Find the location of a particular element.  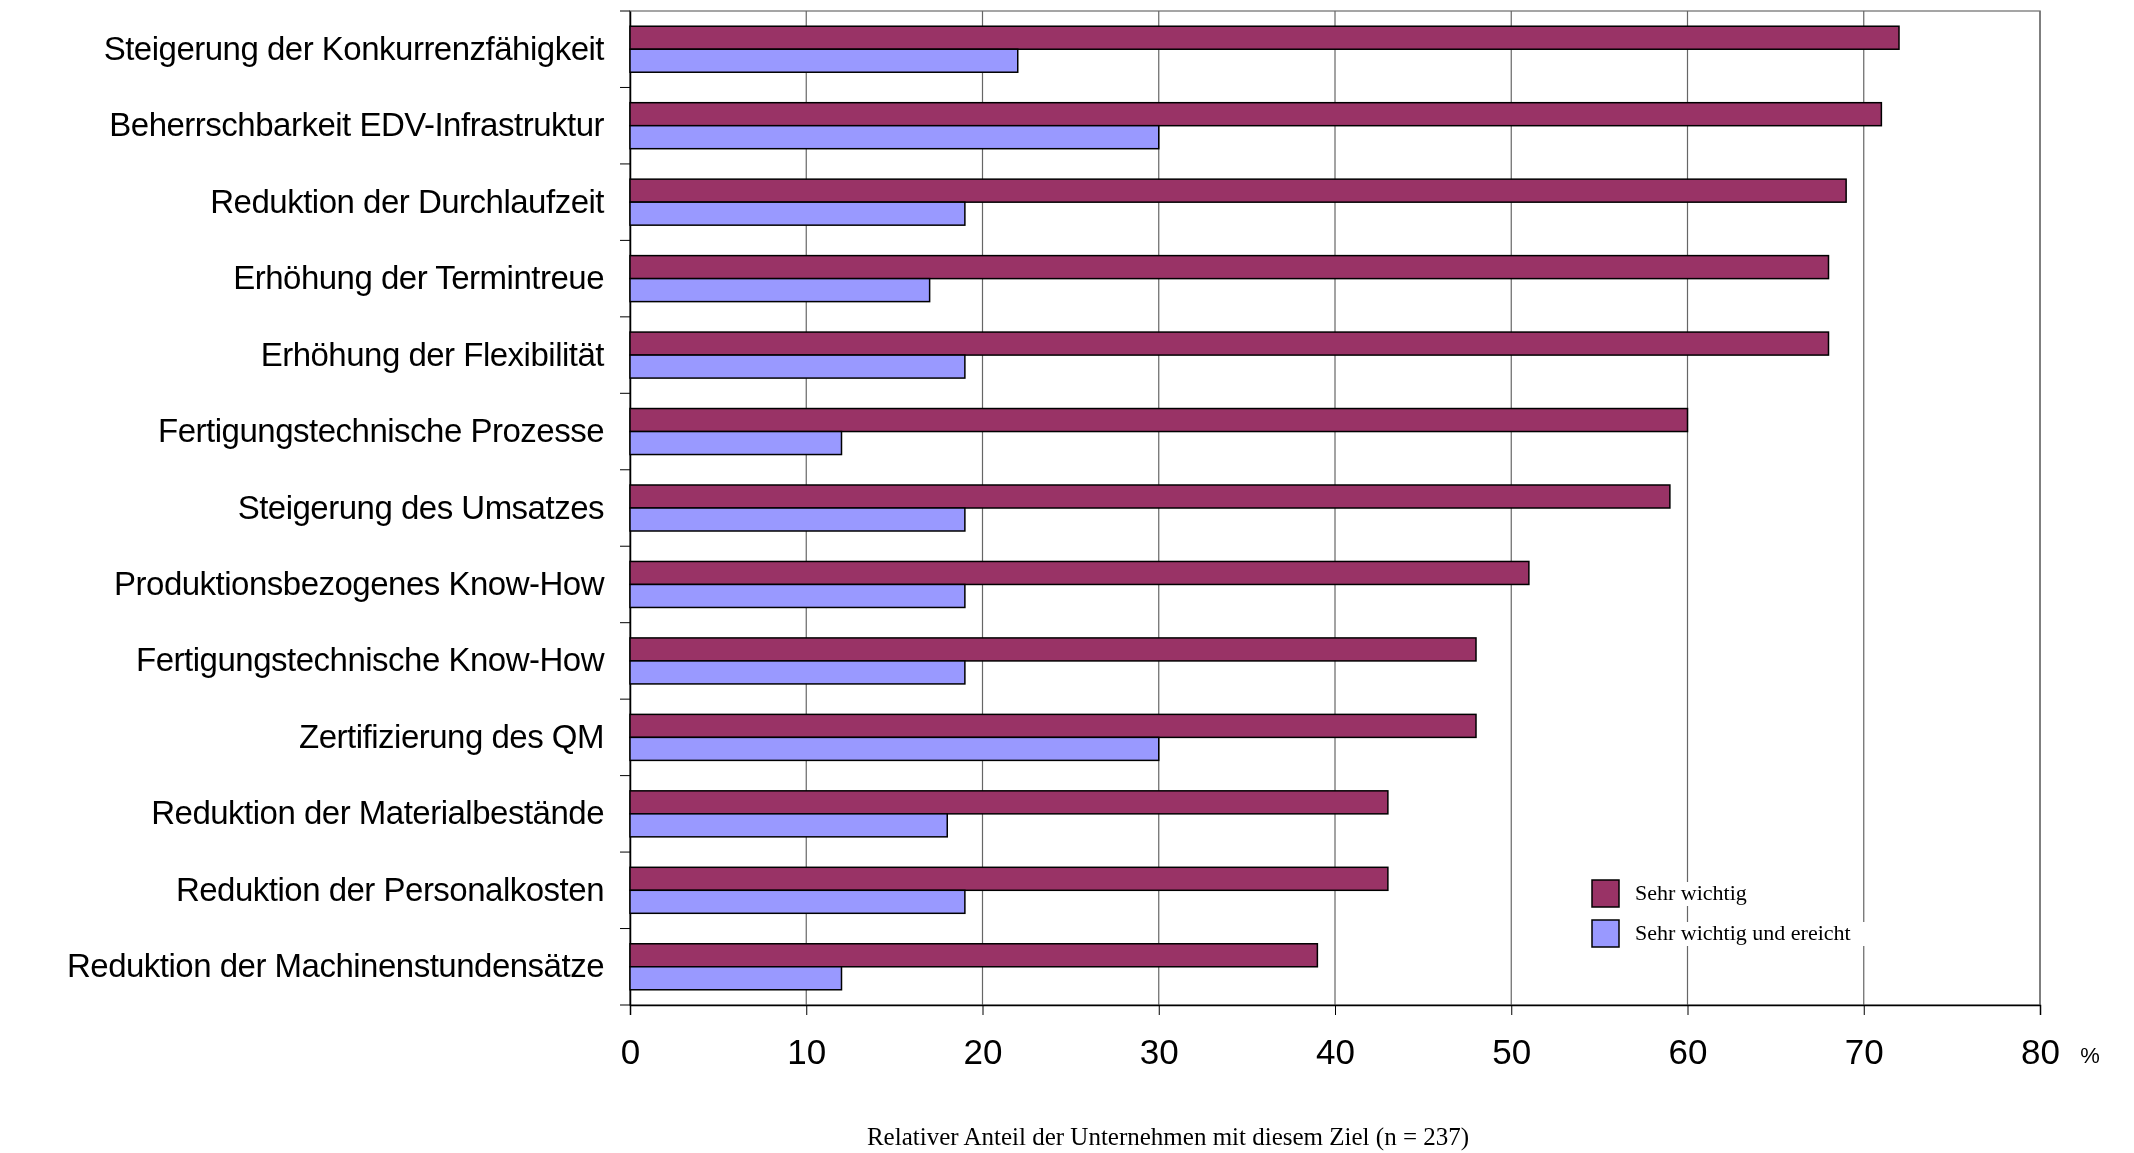

y-tick-label: Produktionsbezogenes Know-How is located at coordinates (359, 584).